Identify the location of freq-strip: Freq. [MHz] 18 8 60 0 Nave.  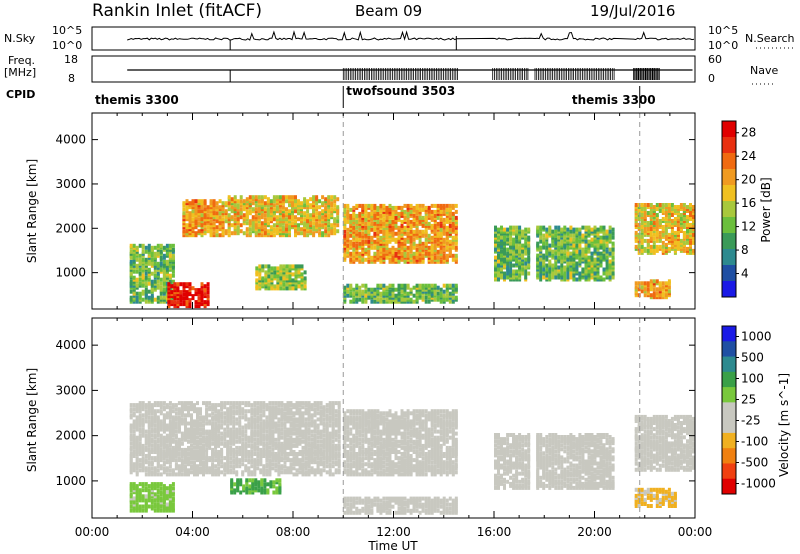
(391, 69).